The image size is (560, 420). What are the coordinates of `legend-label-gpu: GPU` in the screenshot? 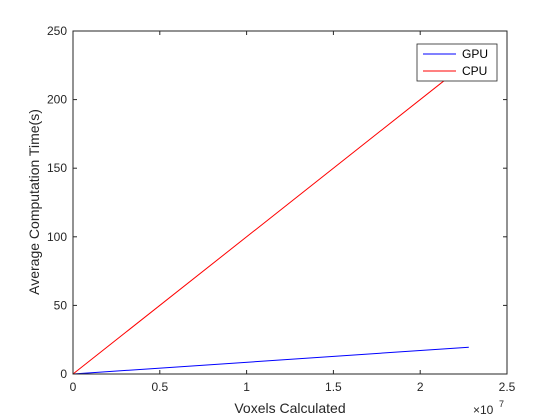 It's located at (475, 54).